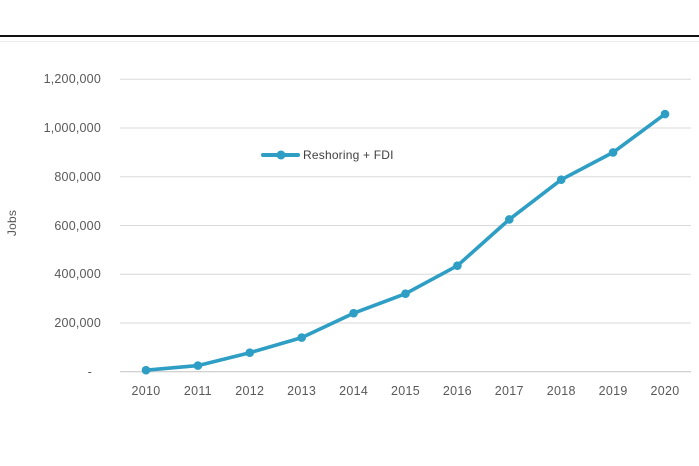  I want to click on x-axis-tick-label: 2010, so click(146, 391).